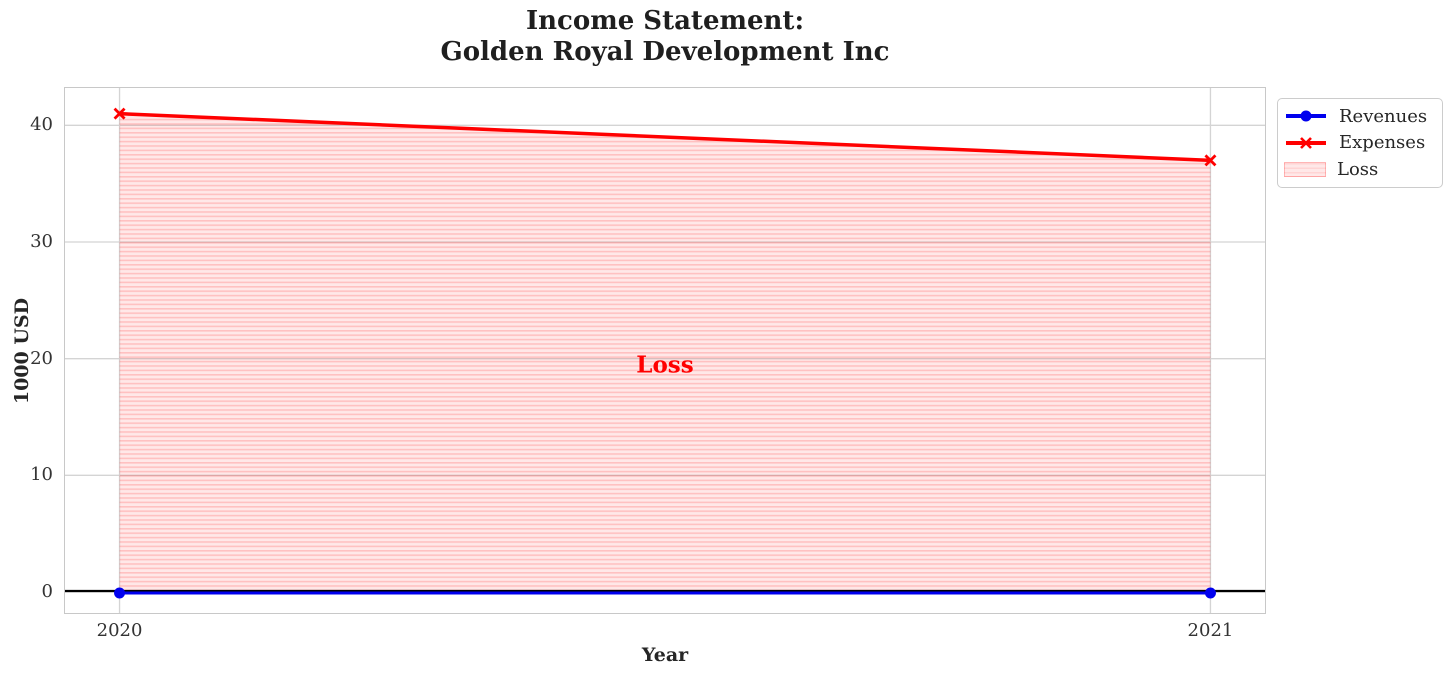 The image size is (1452, 676). Describe the element at coordinates (665, 21) in the screenshot. I see `chart-title-line-1: Income Statement:` at that location.